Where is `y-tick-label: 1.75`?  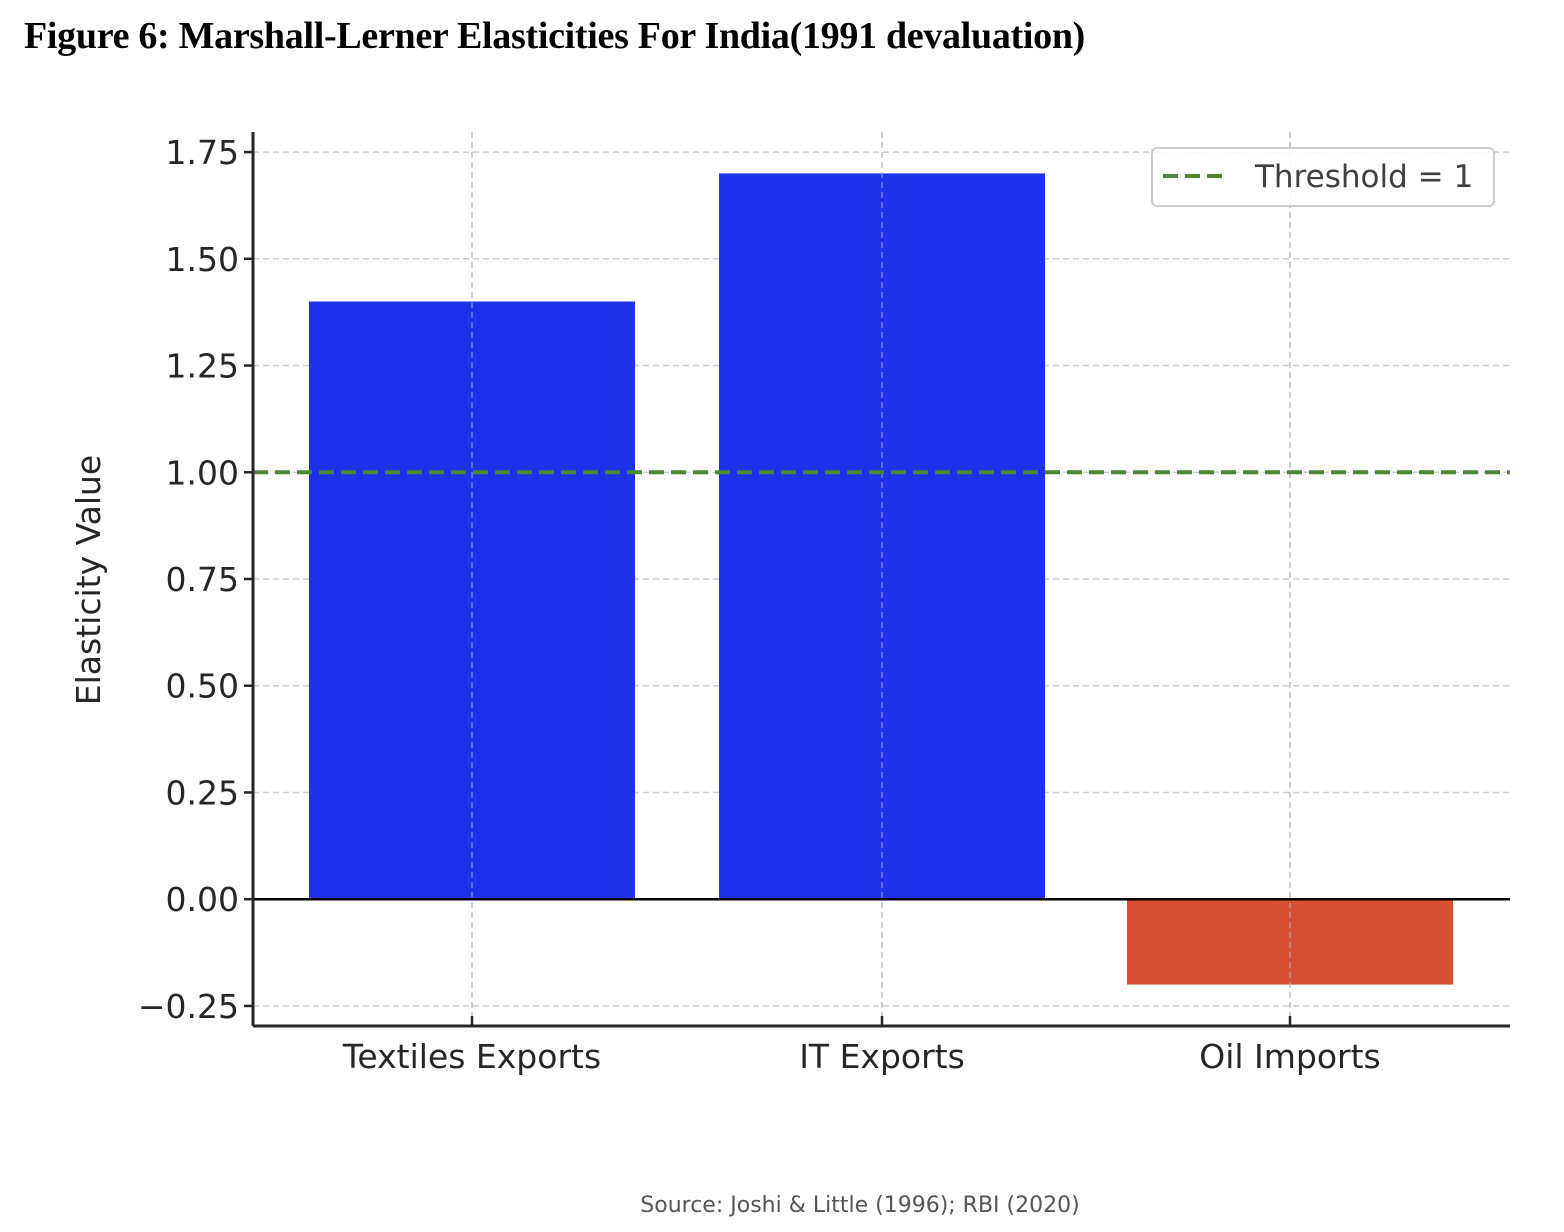 y-tick-label: 1.75 is located at coordinates (202, 152).